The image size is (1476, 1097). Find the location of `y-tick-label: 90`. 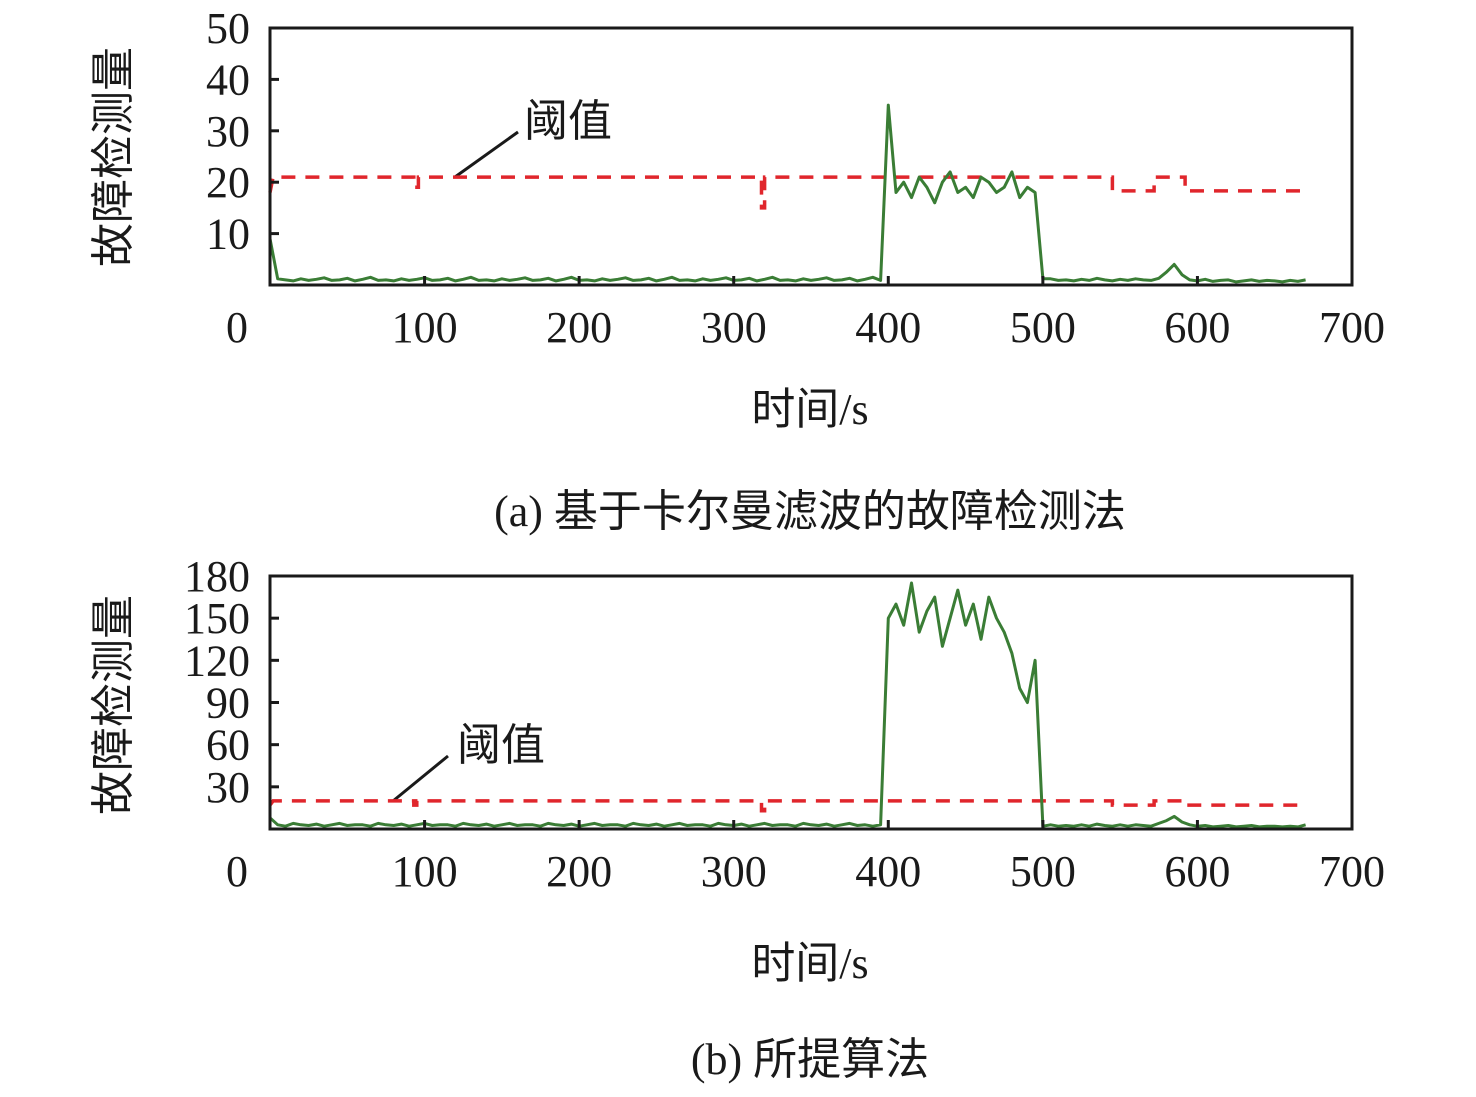

y-tick-label: 90 is located at coordinates (228, 703).